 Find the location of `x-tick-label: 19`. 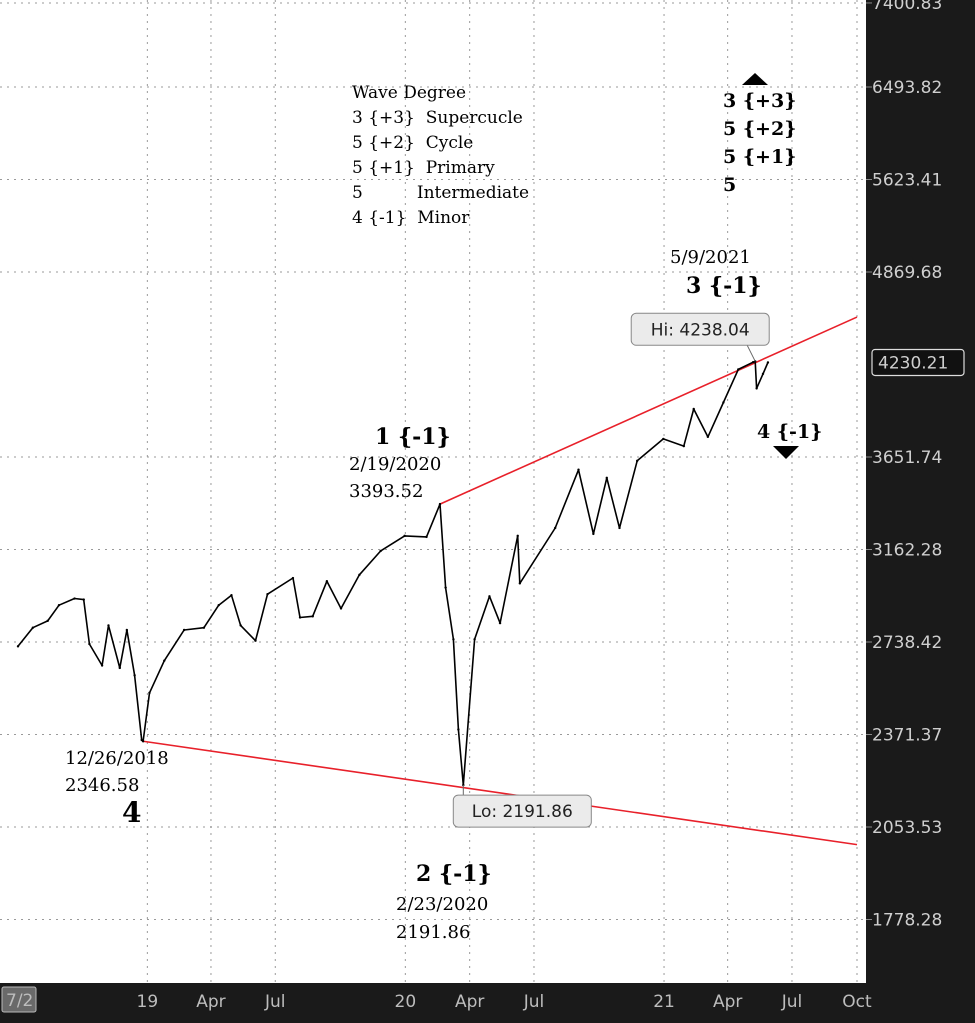

x-tick-label: 19 is located at coordinates (148, 1002).